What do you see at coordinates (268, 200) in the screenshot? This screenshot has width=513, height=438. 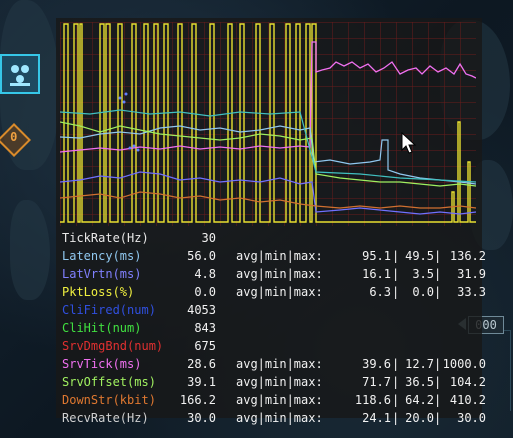 I see `graph-line-downstr` at bounding box center [268, 200].